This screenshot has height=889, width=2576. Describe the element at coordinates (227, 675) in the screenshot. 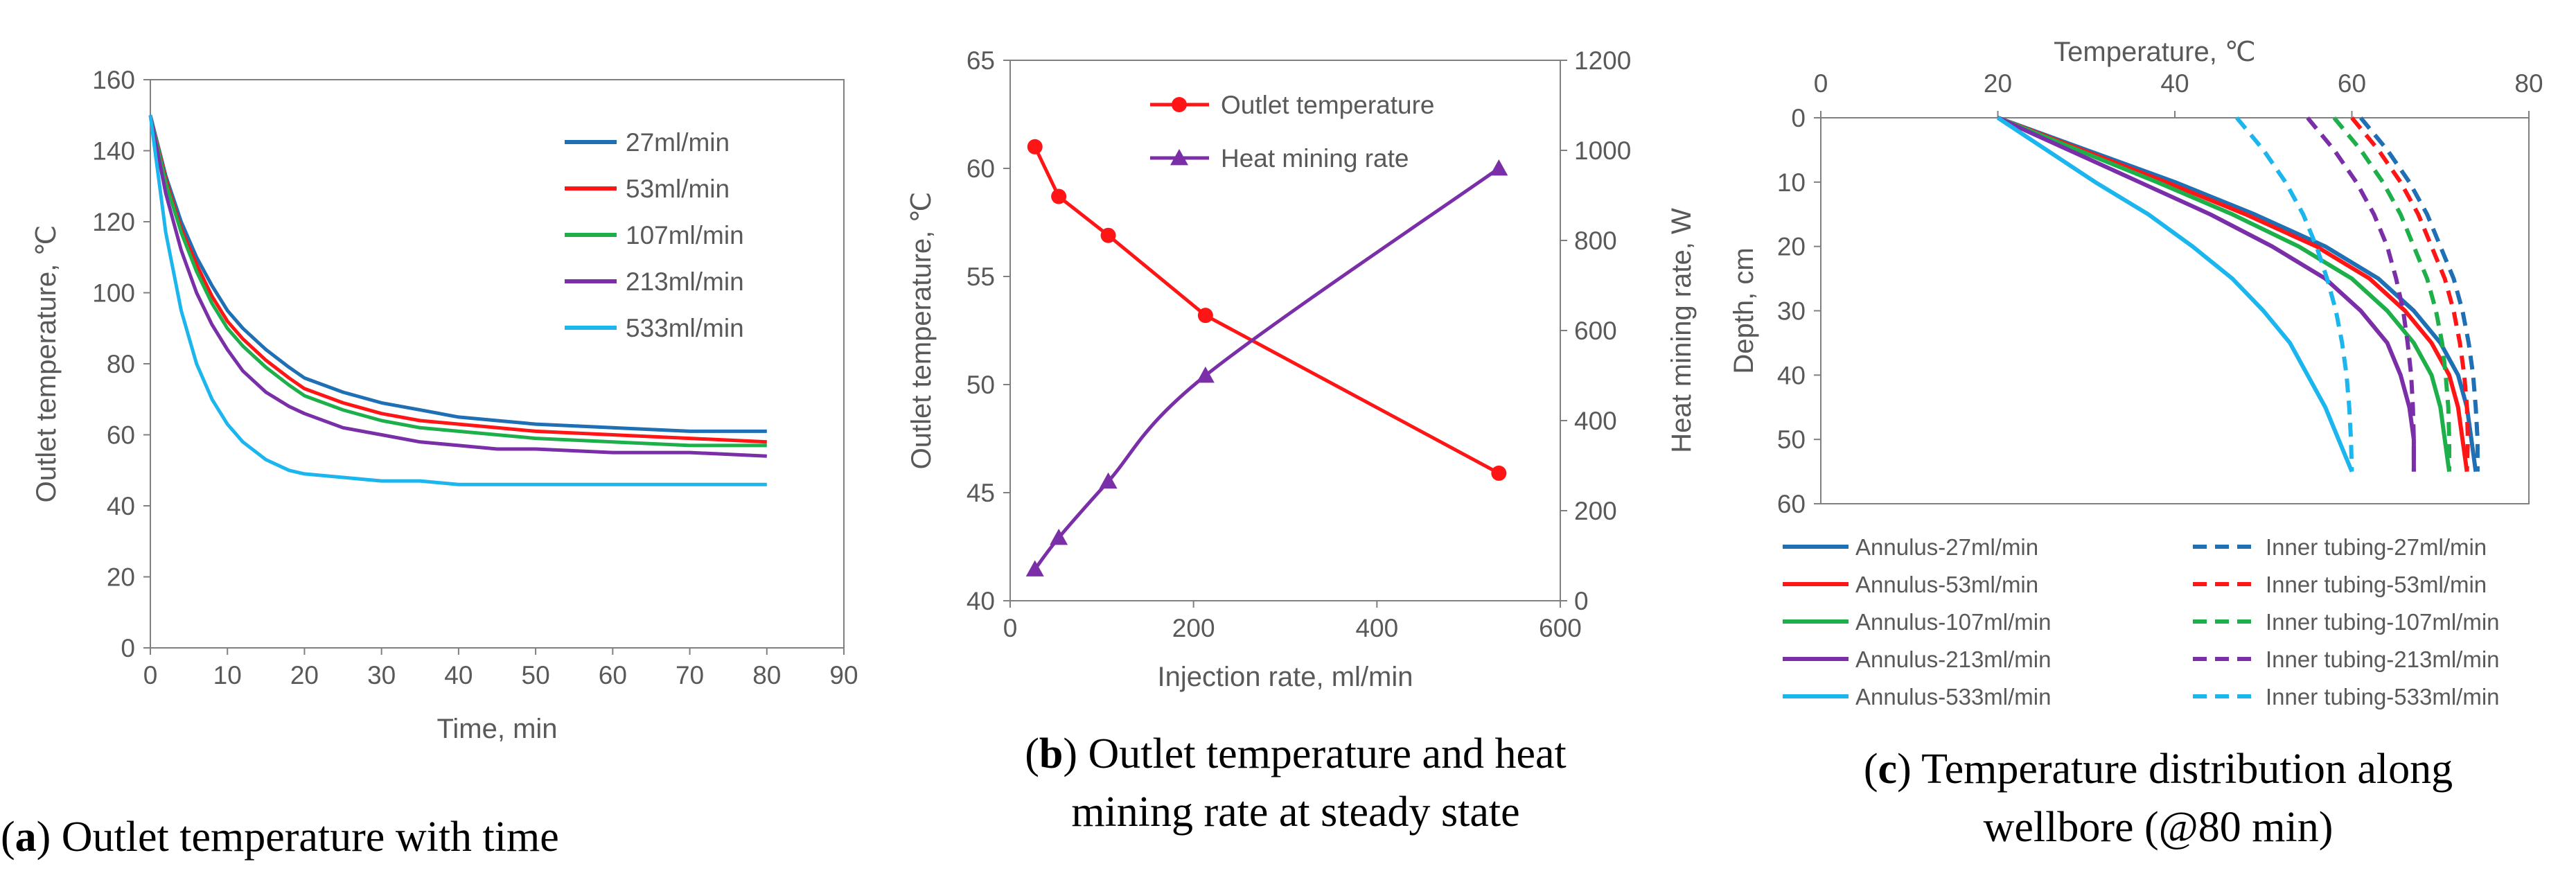

I see `x-tick-label-a: 10` at that location.